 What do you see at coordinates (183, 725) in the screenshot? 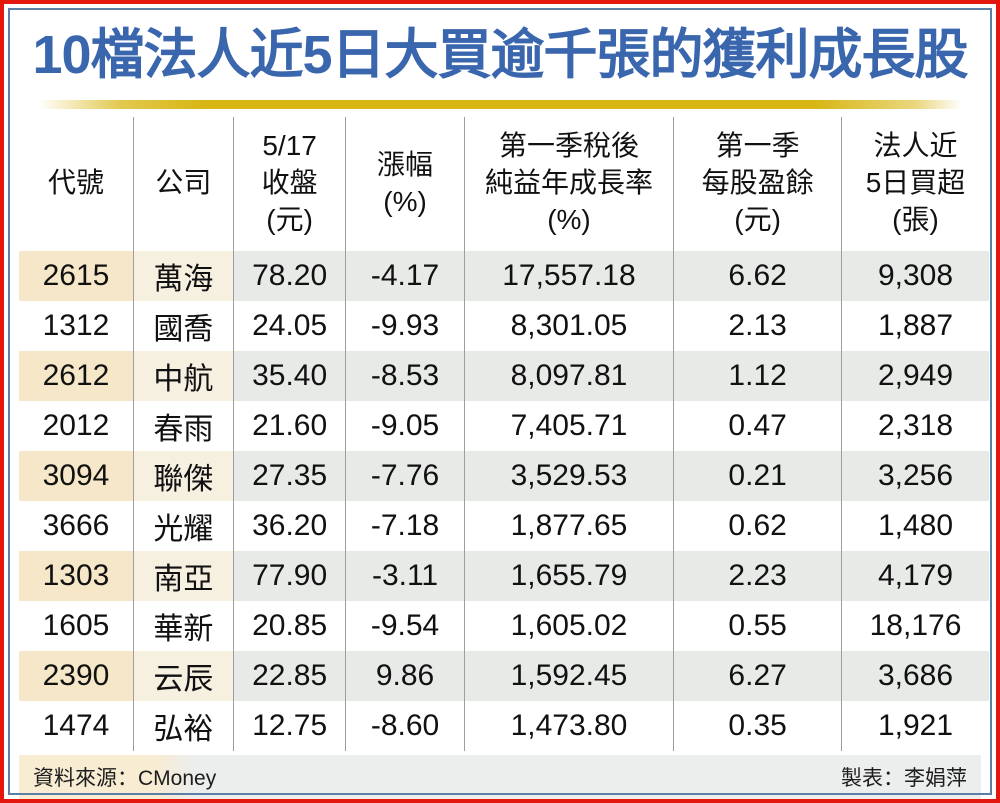
I see `cell-company: 弘裕` at bounding box center [183, 725].